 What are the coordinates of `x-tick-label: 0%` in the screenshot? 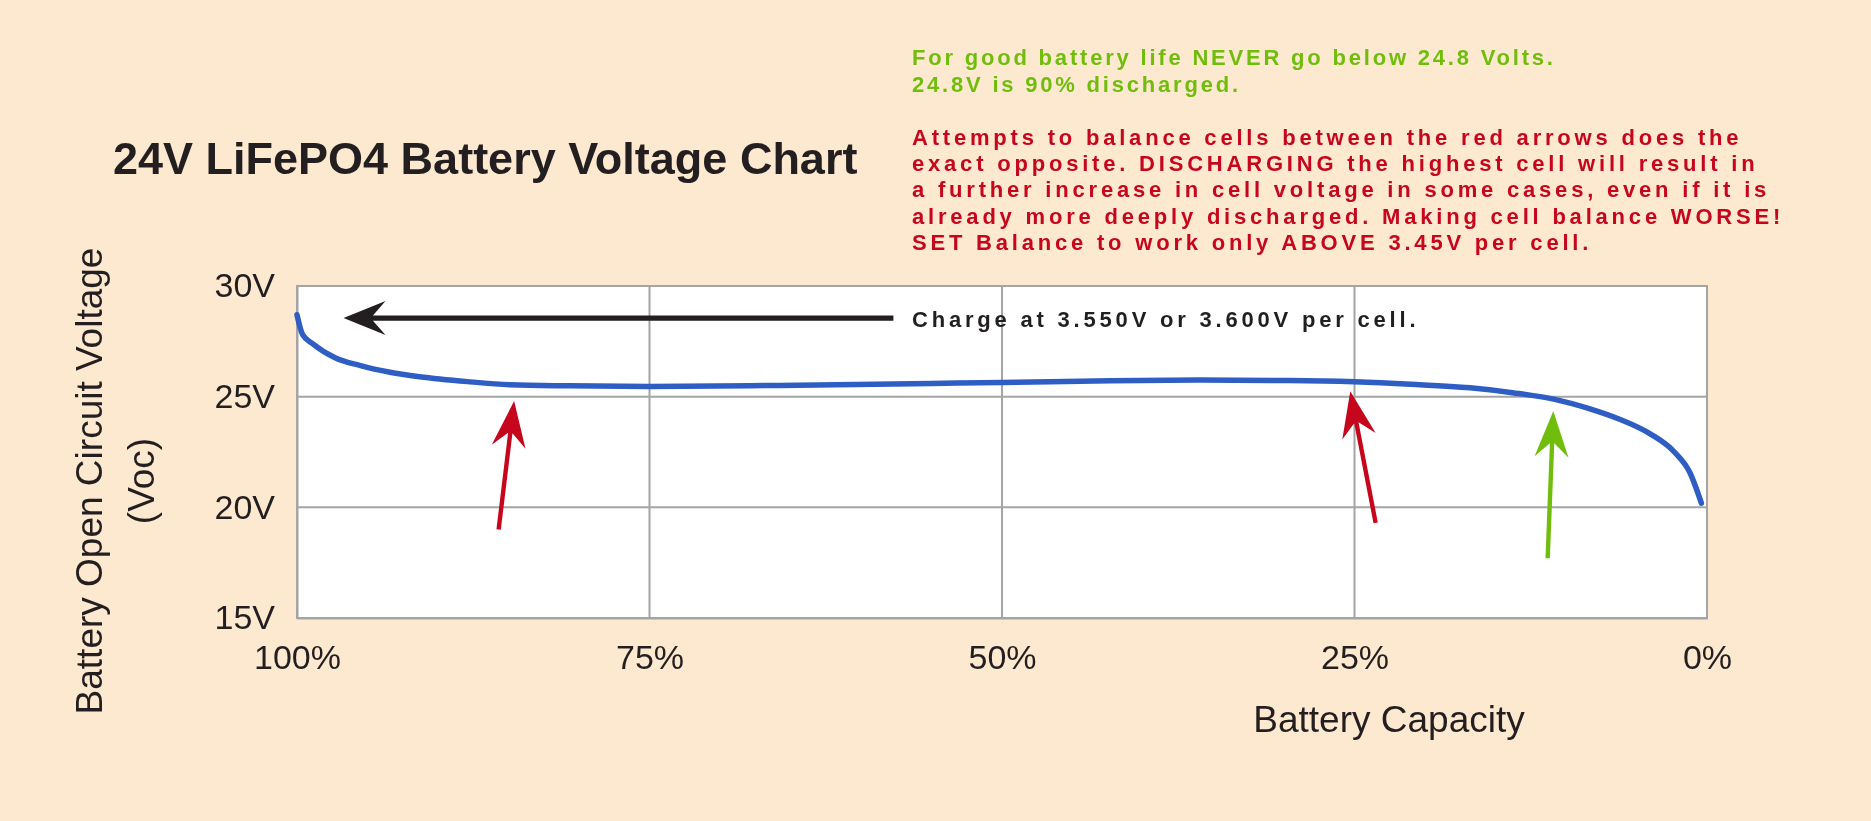 It's located at (1707, 657).